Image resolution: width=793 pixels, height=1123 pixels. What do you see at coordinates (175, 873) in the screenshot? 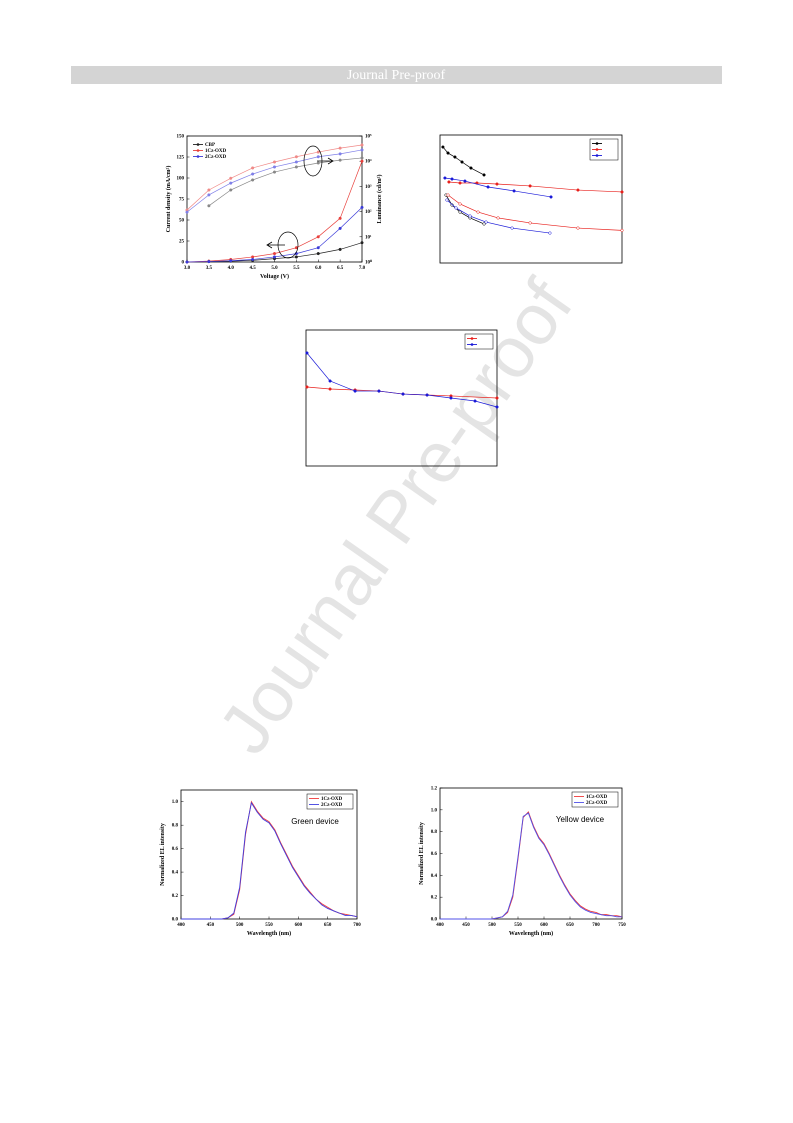
I see `y-tick-label: 0.4` at bounding box center [175, 873].